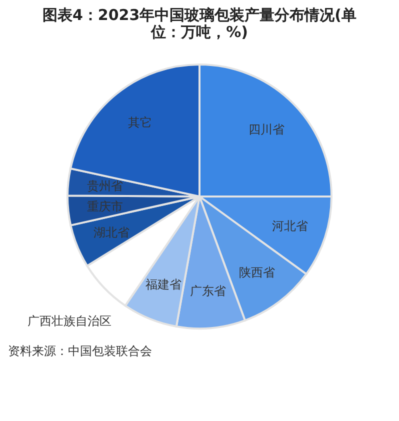 The height and width of the screenshot is (421, 399). Describe the element at coordinates (266, 129) in the screenshot. I see `slice-label: 四川省` at that location.